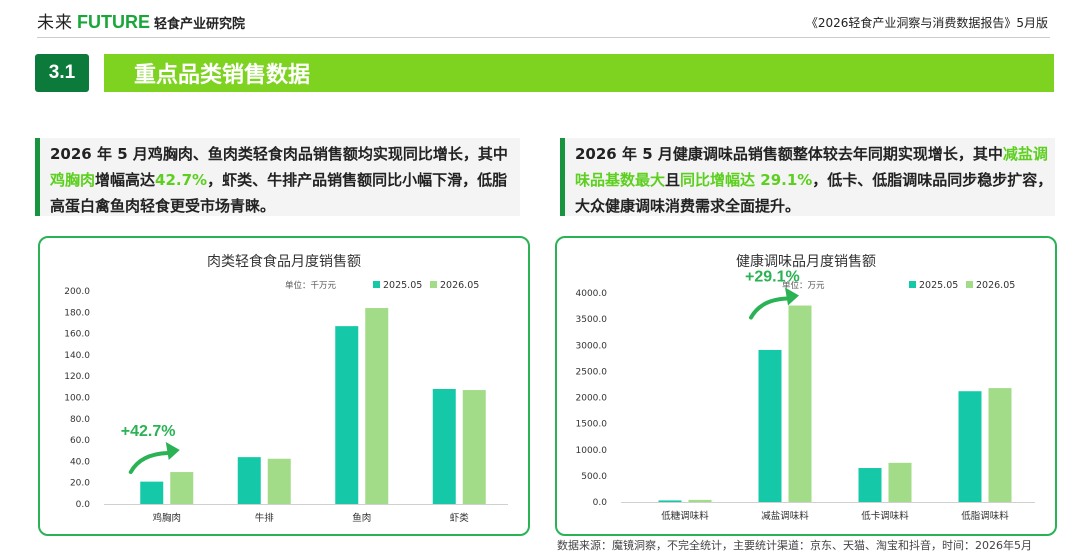 The image size is (1080, 558). What do you see at coordinates (80, 462) in the screenshot?
I see `y-tick-label: 40.0` at bounding box center [80, 462].